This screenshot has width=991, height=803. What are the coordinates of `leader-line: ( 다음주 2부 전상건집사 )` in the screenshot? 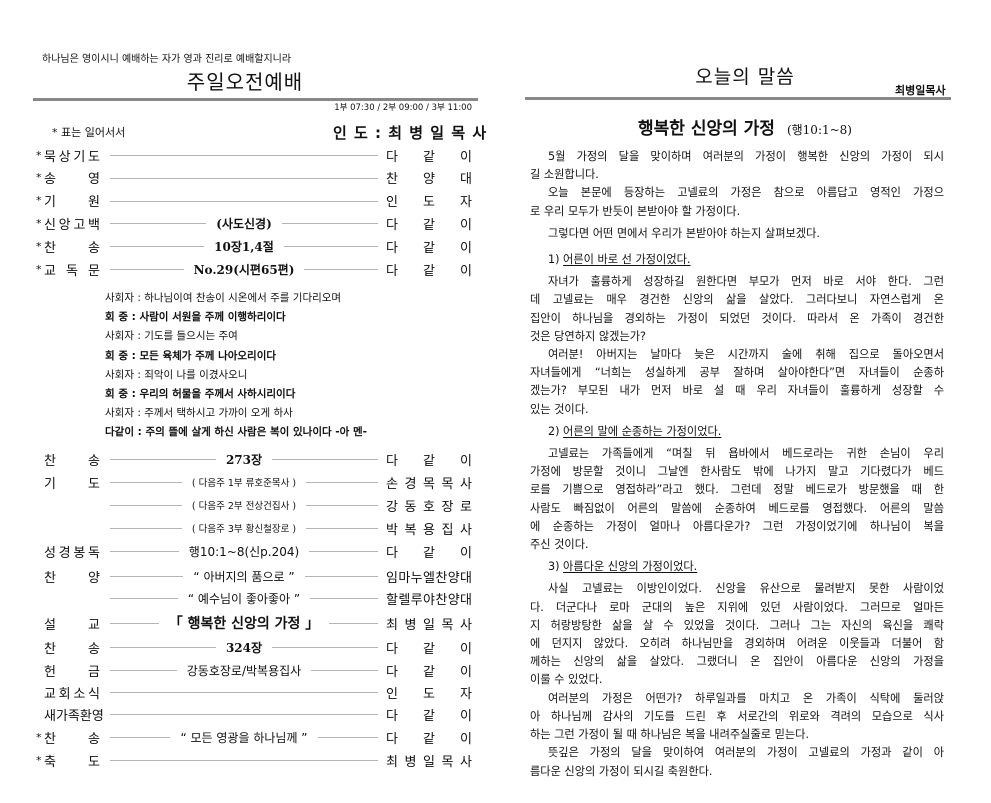 It's located at (244, 505).